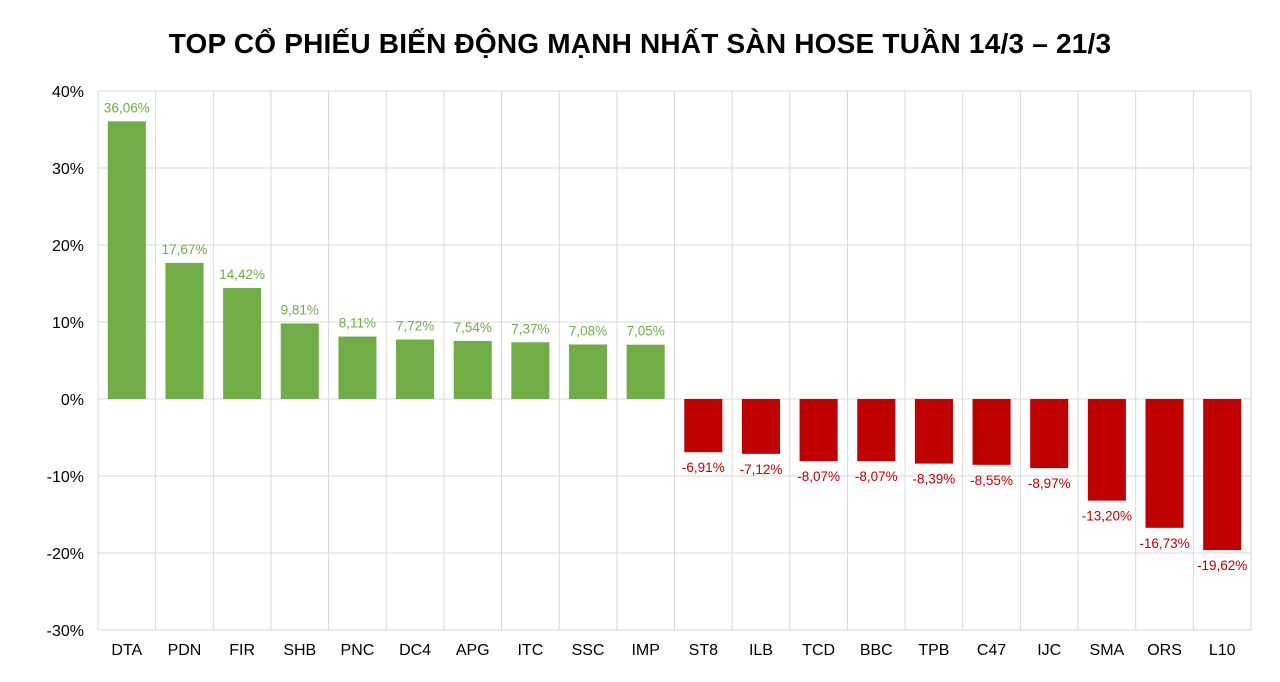 The height and width of the screenshot is (682, 1280). What do you see at coordinates (645, 371) in the screenshot?
I see `bar-imp` at bounding box center [645, 371].